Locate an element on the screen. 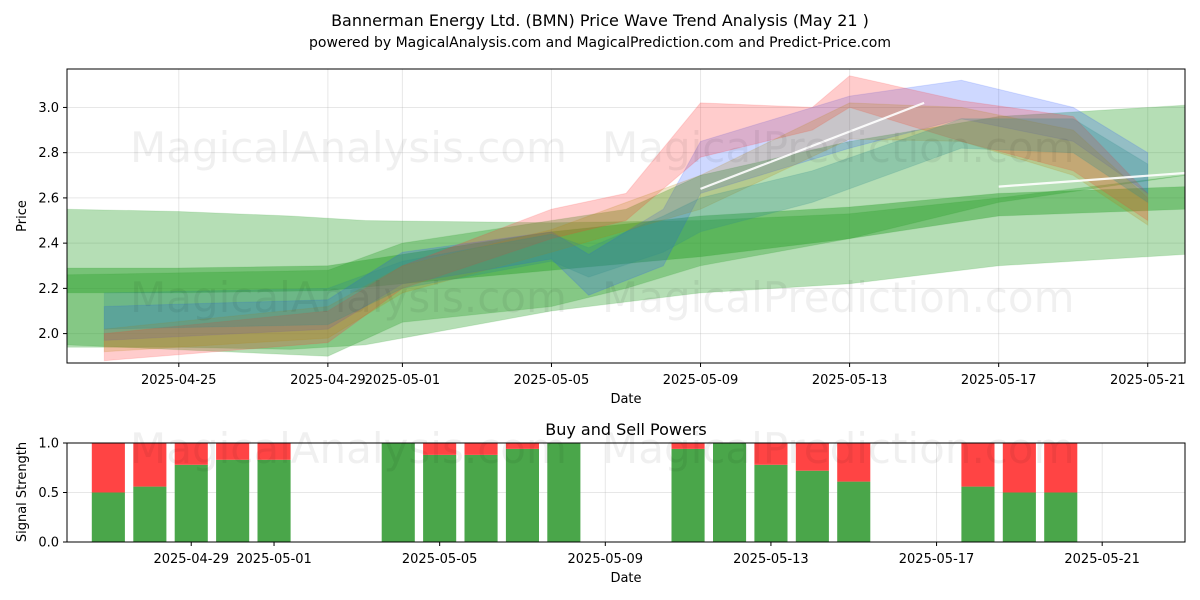  watermark-magical-prediction: MagicalPrediction.com is located at coordinates (838, 147).